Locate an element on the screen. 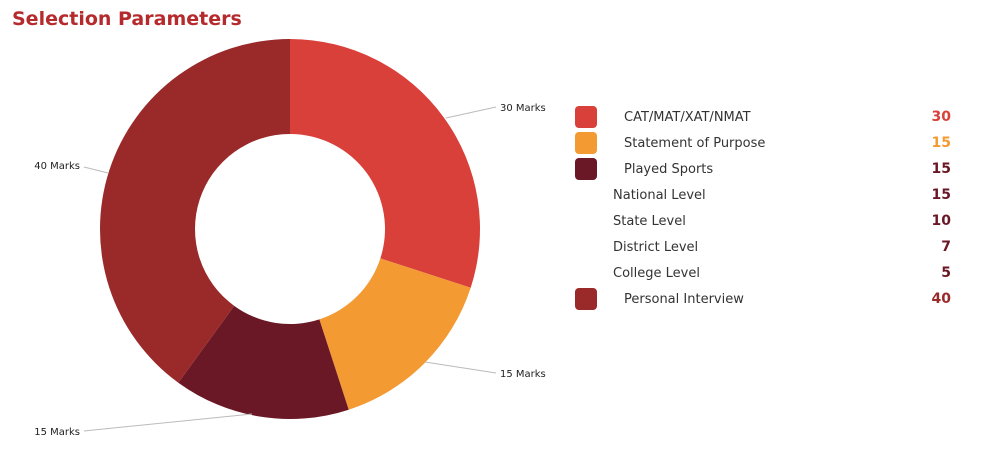 The width and height of the screenshot is (1000, 465). legend-label: Statement of Purpose is located at coordinates (695, 143).